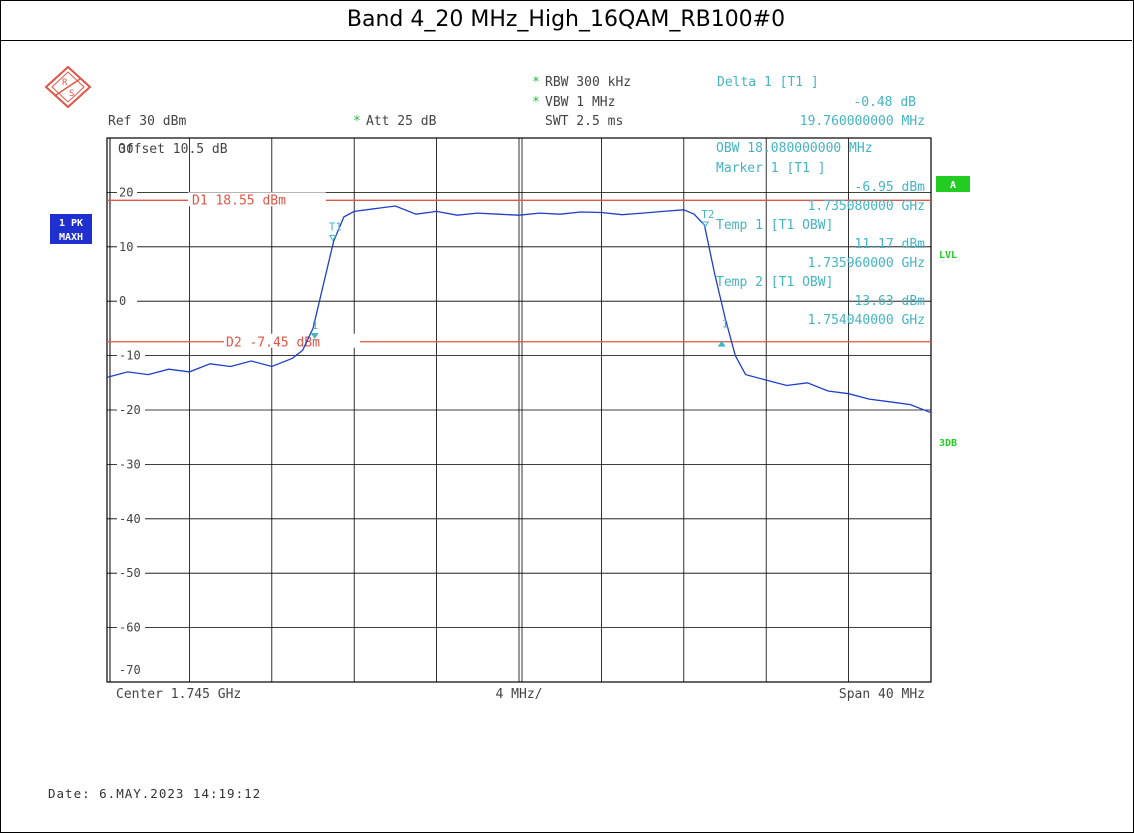 This screenshot has width=1134, height=833. I want to click on page-title: Band 4_20 MHz_High_16QAM_RB100#0, so click(566, 19).